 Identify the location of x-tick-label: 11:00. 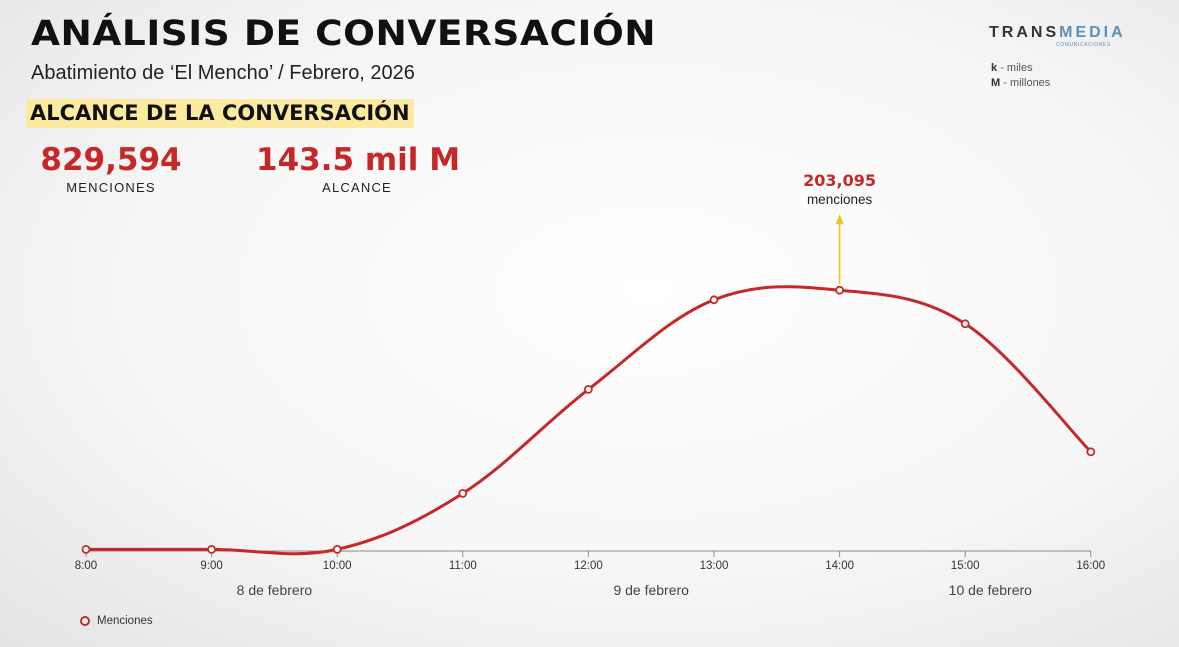
(463, 566).